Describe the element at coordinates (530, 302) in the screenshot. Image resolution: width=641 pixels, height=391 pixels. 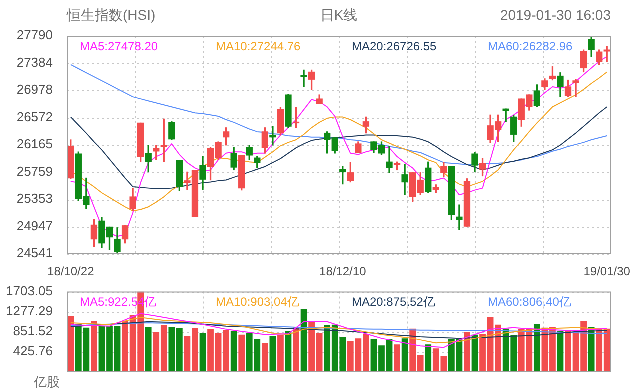
I see `series-label: MA60:806.40亿` at that location.